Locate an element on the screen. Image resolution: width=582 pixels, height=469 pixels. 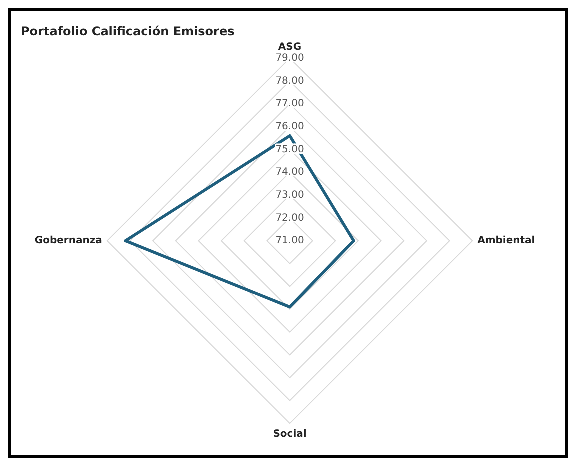
chart-title: Portafolio Calificación Emisores is located at coordinates (128, 31).